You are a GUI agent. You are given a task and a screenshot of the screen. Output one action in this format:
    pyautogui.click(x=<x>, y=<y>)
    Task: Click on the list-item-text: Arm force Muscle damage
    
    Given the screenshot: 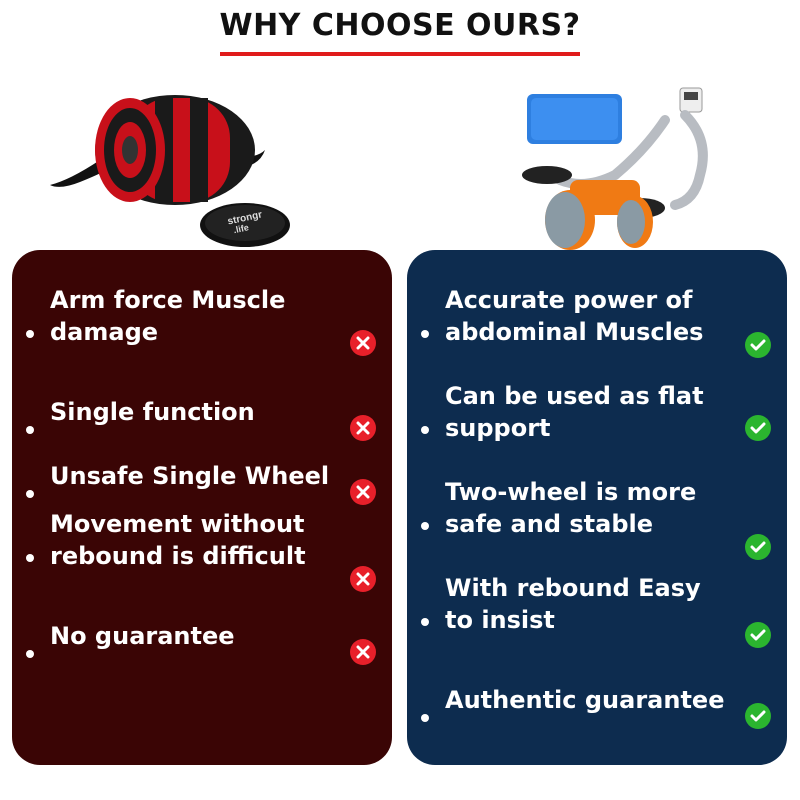 What is the action you would take?
    pyautogui.click(x=168, y=316)
    